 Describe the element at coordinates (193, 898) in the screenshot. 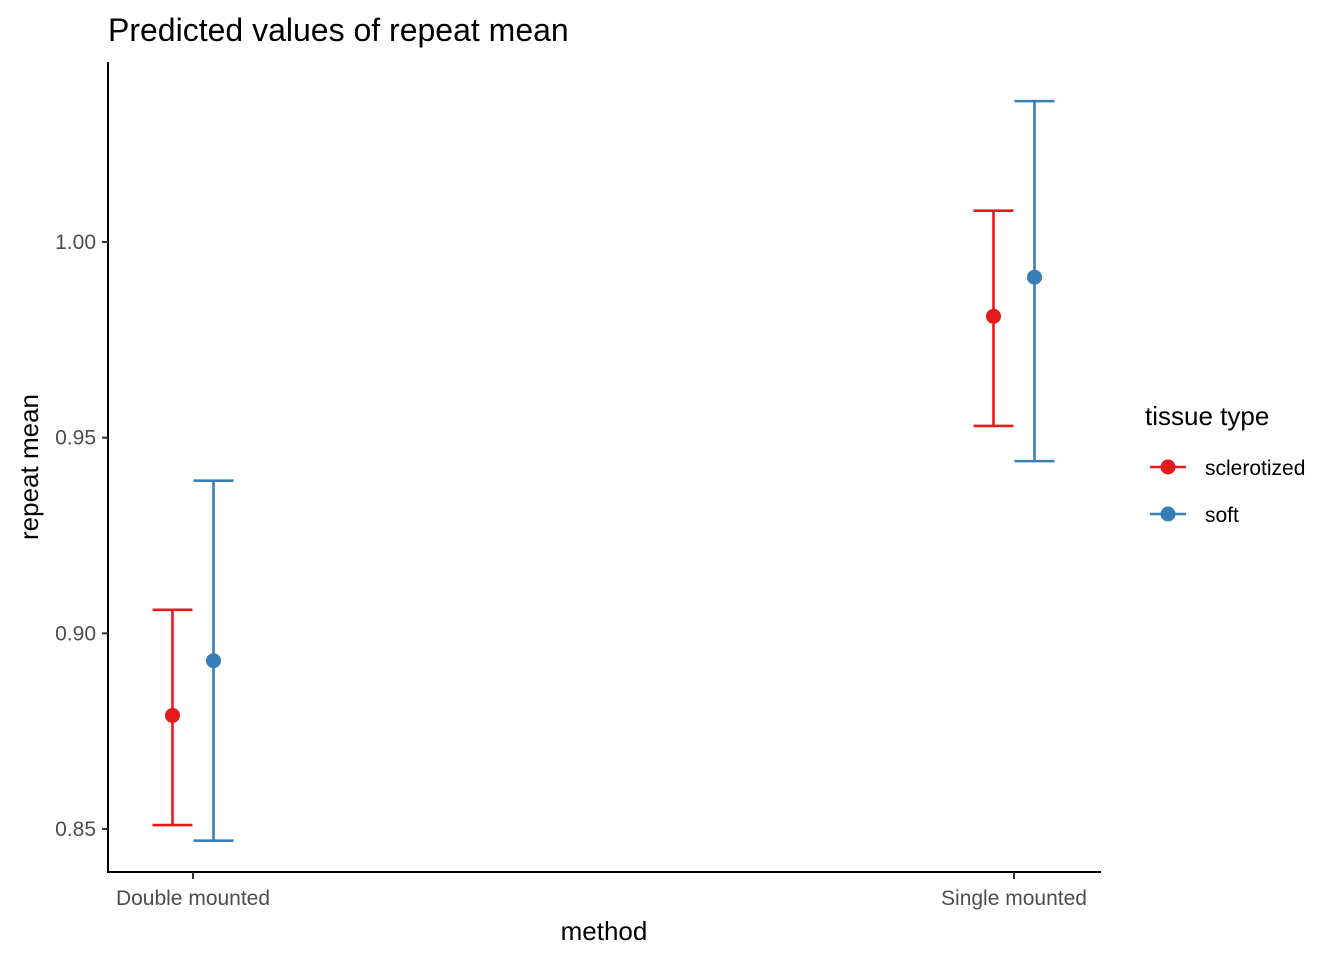

I see `x-tick-label: Double mounted` at that location.